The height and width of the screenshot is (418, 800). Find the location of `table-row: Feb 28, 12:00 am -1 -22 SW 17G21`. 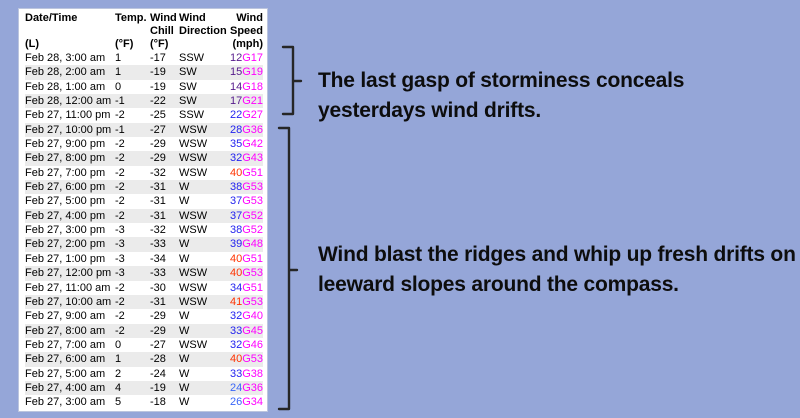

table-row: Feb 28, 12:00 am -1 -22 SW 17G21 is located at coordinates (144, 101).